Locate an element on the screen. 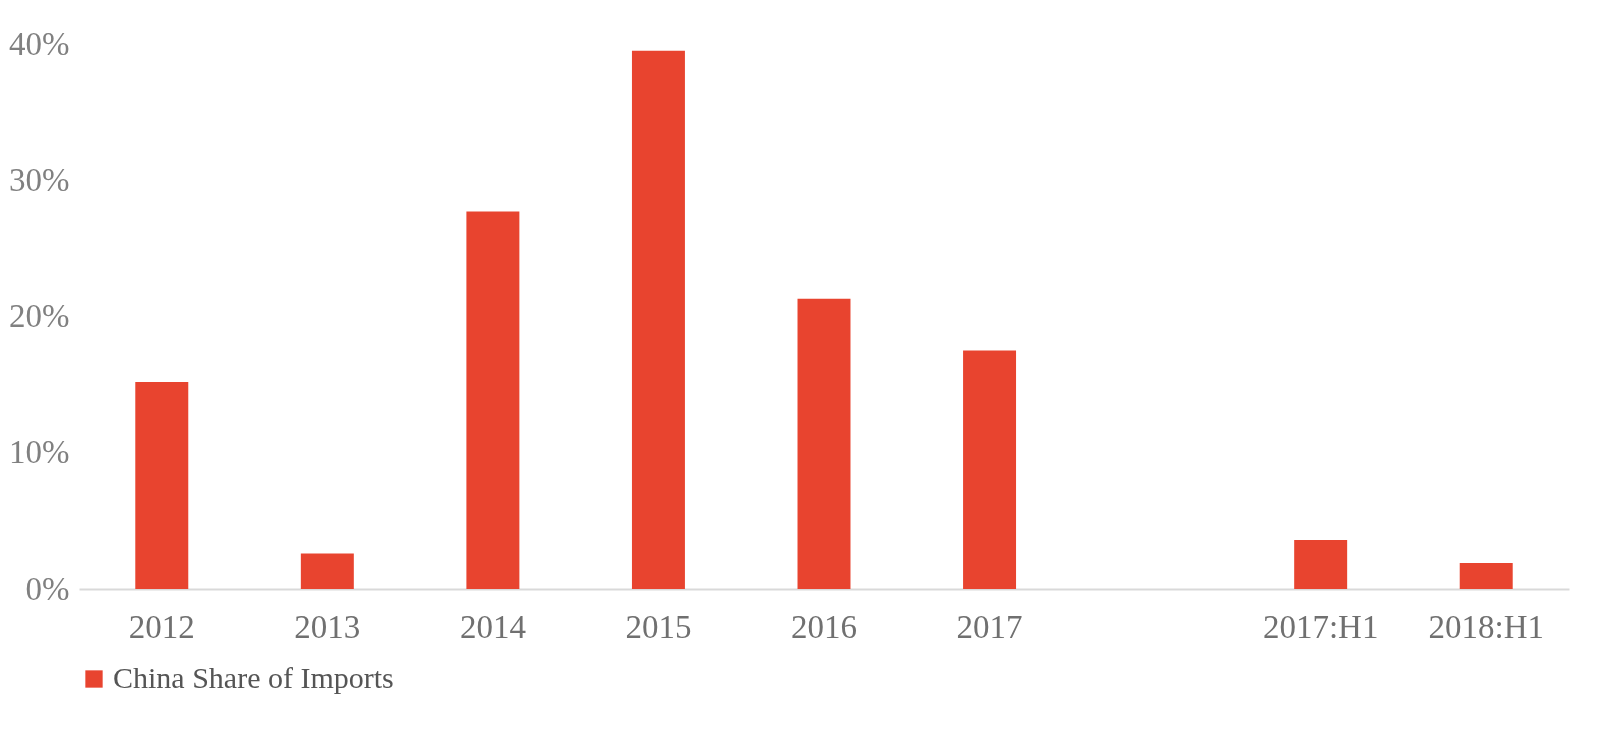 The image size is (1623, 733). y-tick-label: 10% is located at coordinates (39, 452).